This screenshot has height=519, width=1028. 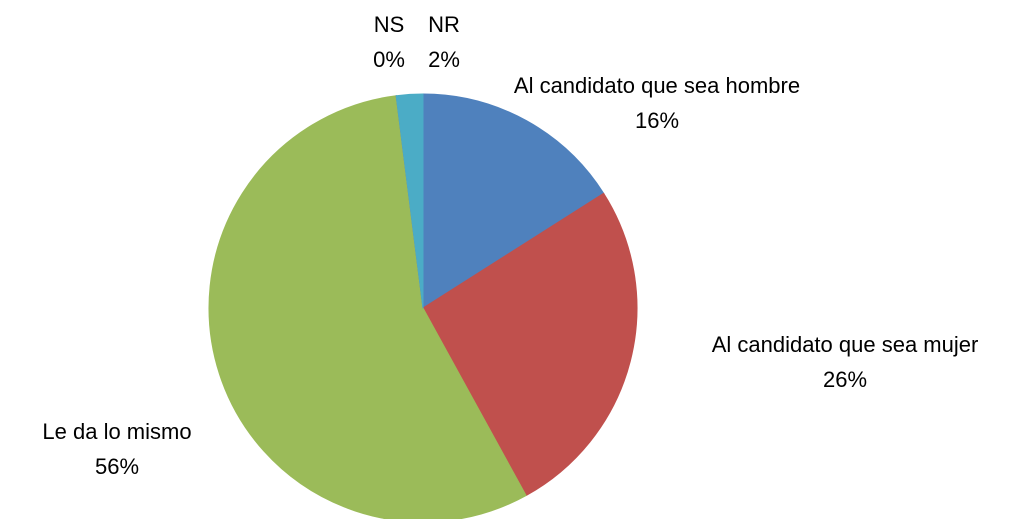 I want to click on category-label: NS, so click(x=389, y=24).